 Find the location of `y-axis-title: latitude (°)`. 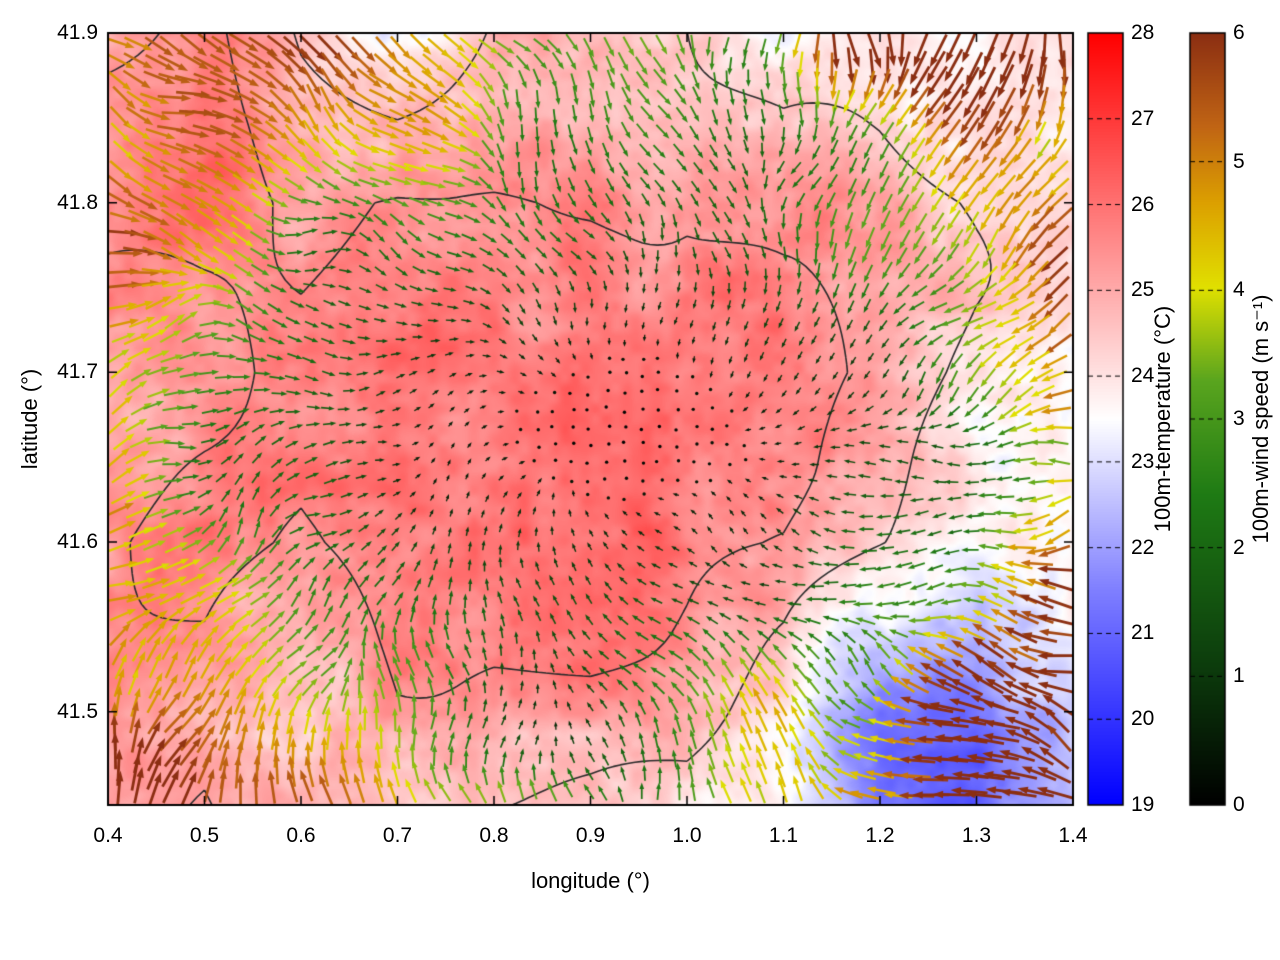

y-axis-title: latitude (°) is located at coordinates (29, 419).